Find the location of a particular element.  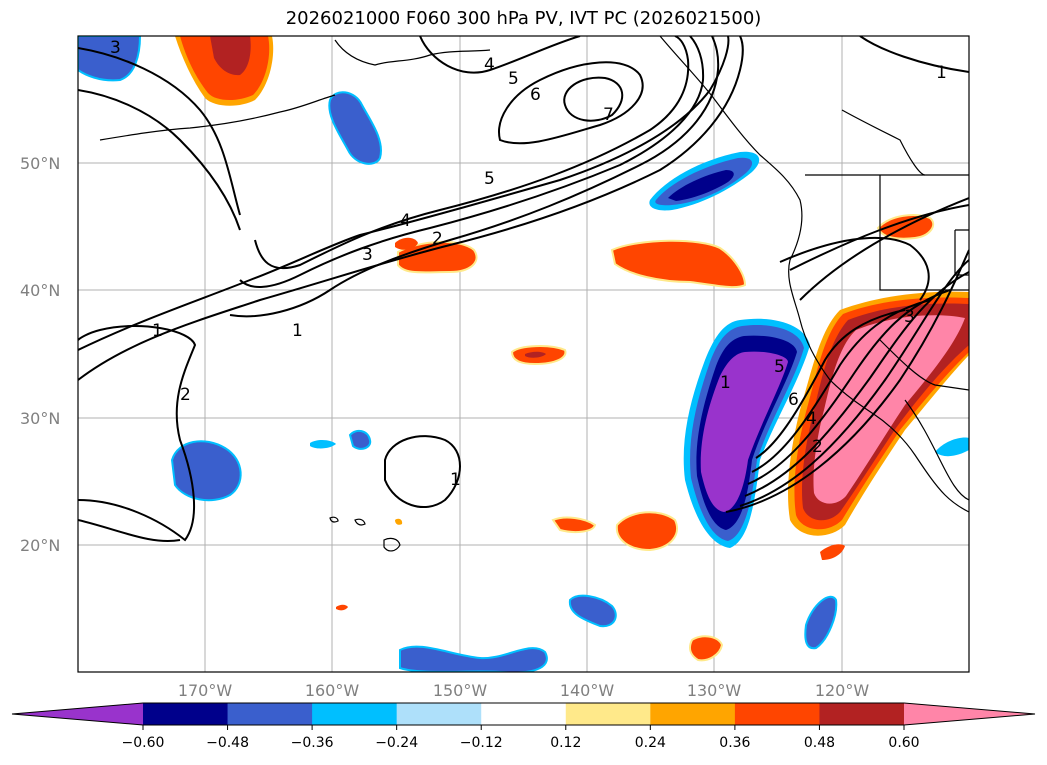

longitude-labels: 170°W 160°W 150°W 140°W 130°W 120°W is located at coordinates (524, 690).